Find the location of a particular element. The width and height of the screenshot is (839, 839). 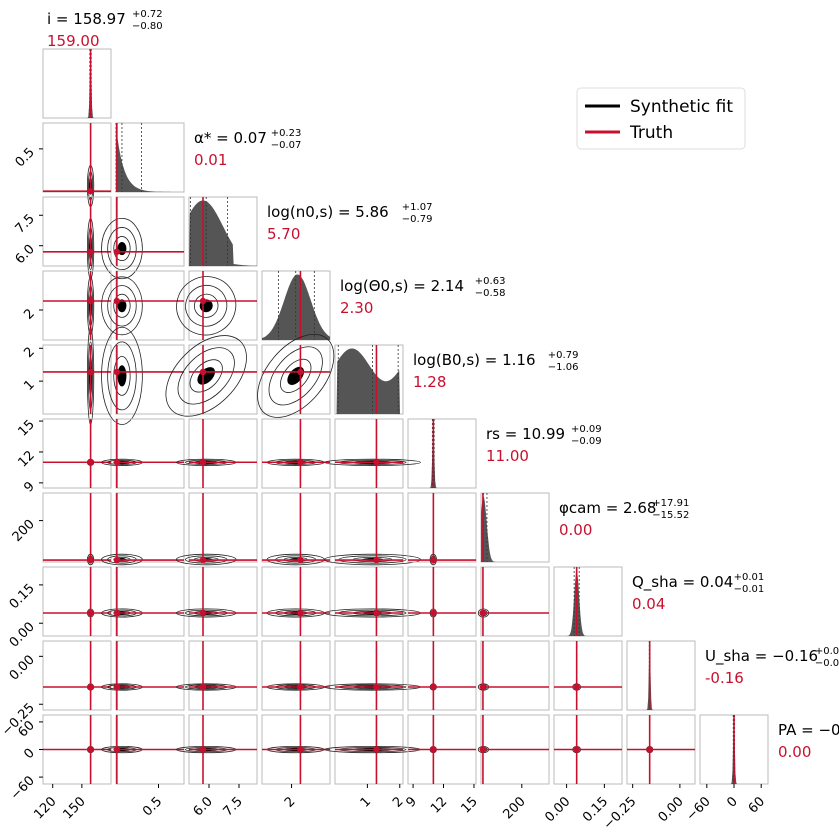

panel-phi_cam-PA is located at coordinates (513, 749).